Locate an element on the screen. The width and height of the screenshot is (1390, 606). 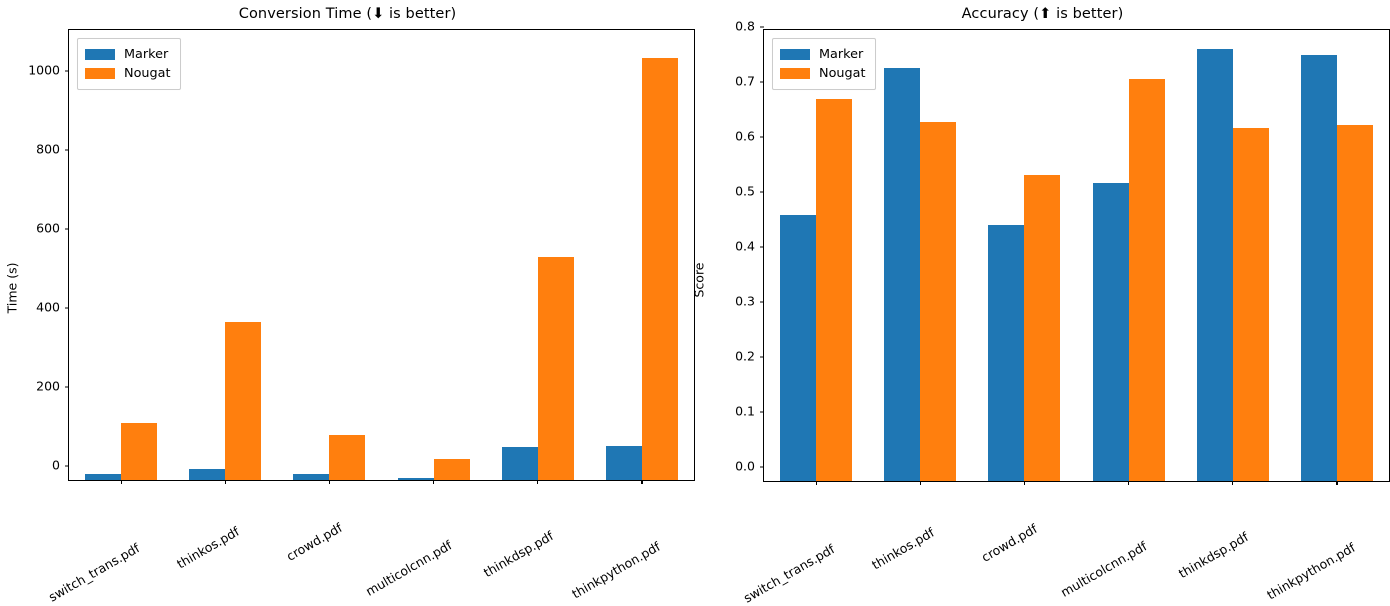
x-axis-tick-label-text: multicolcnn.pdf is located at coordinates (1103, 569).